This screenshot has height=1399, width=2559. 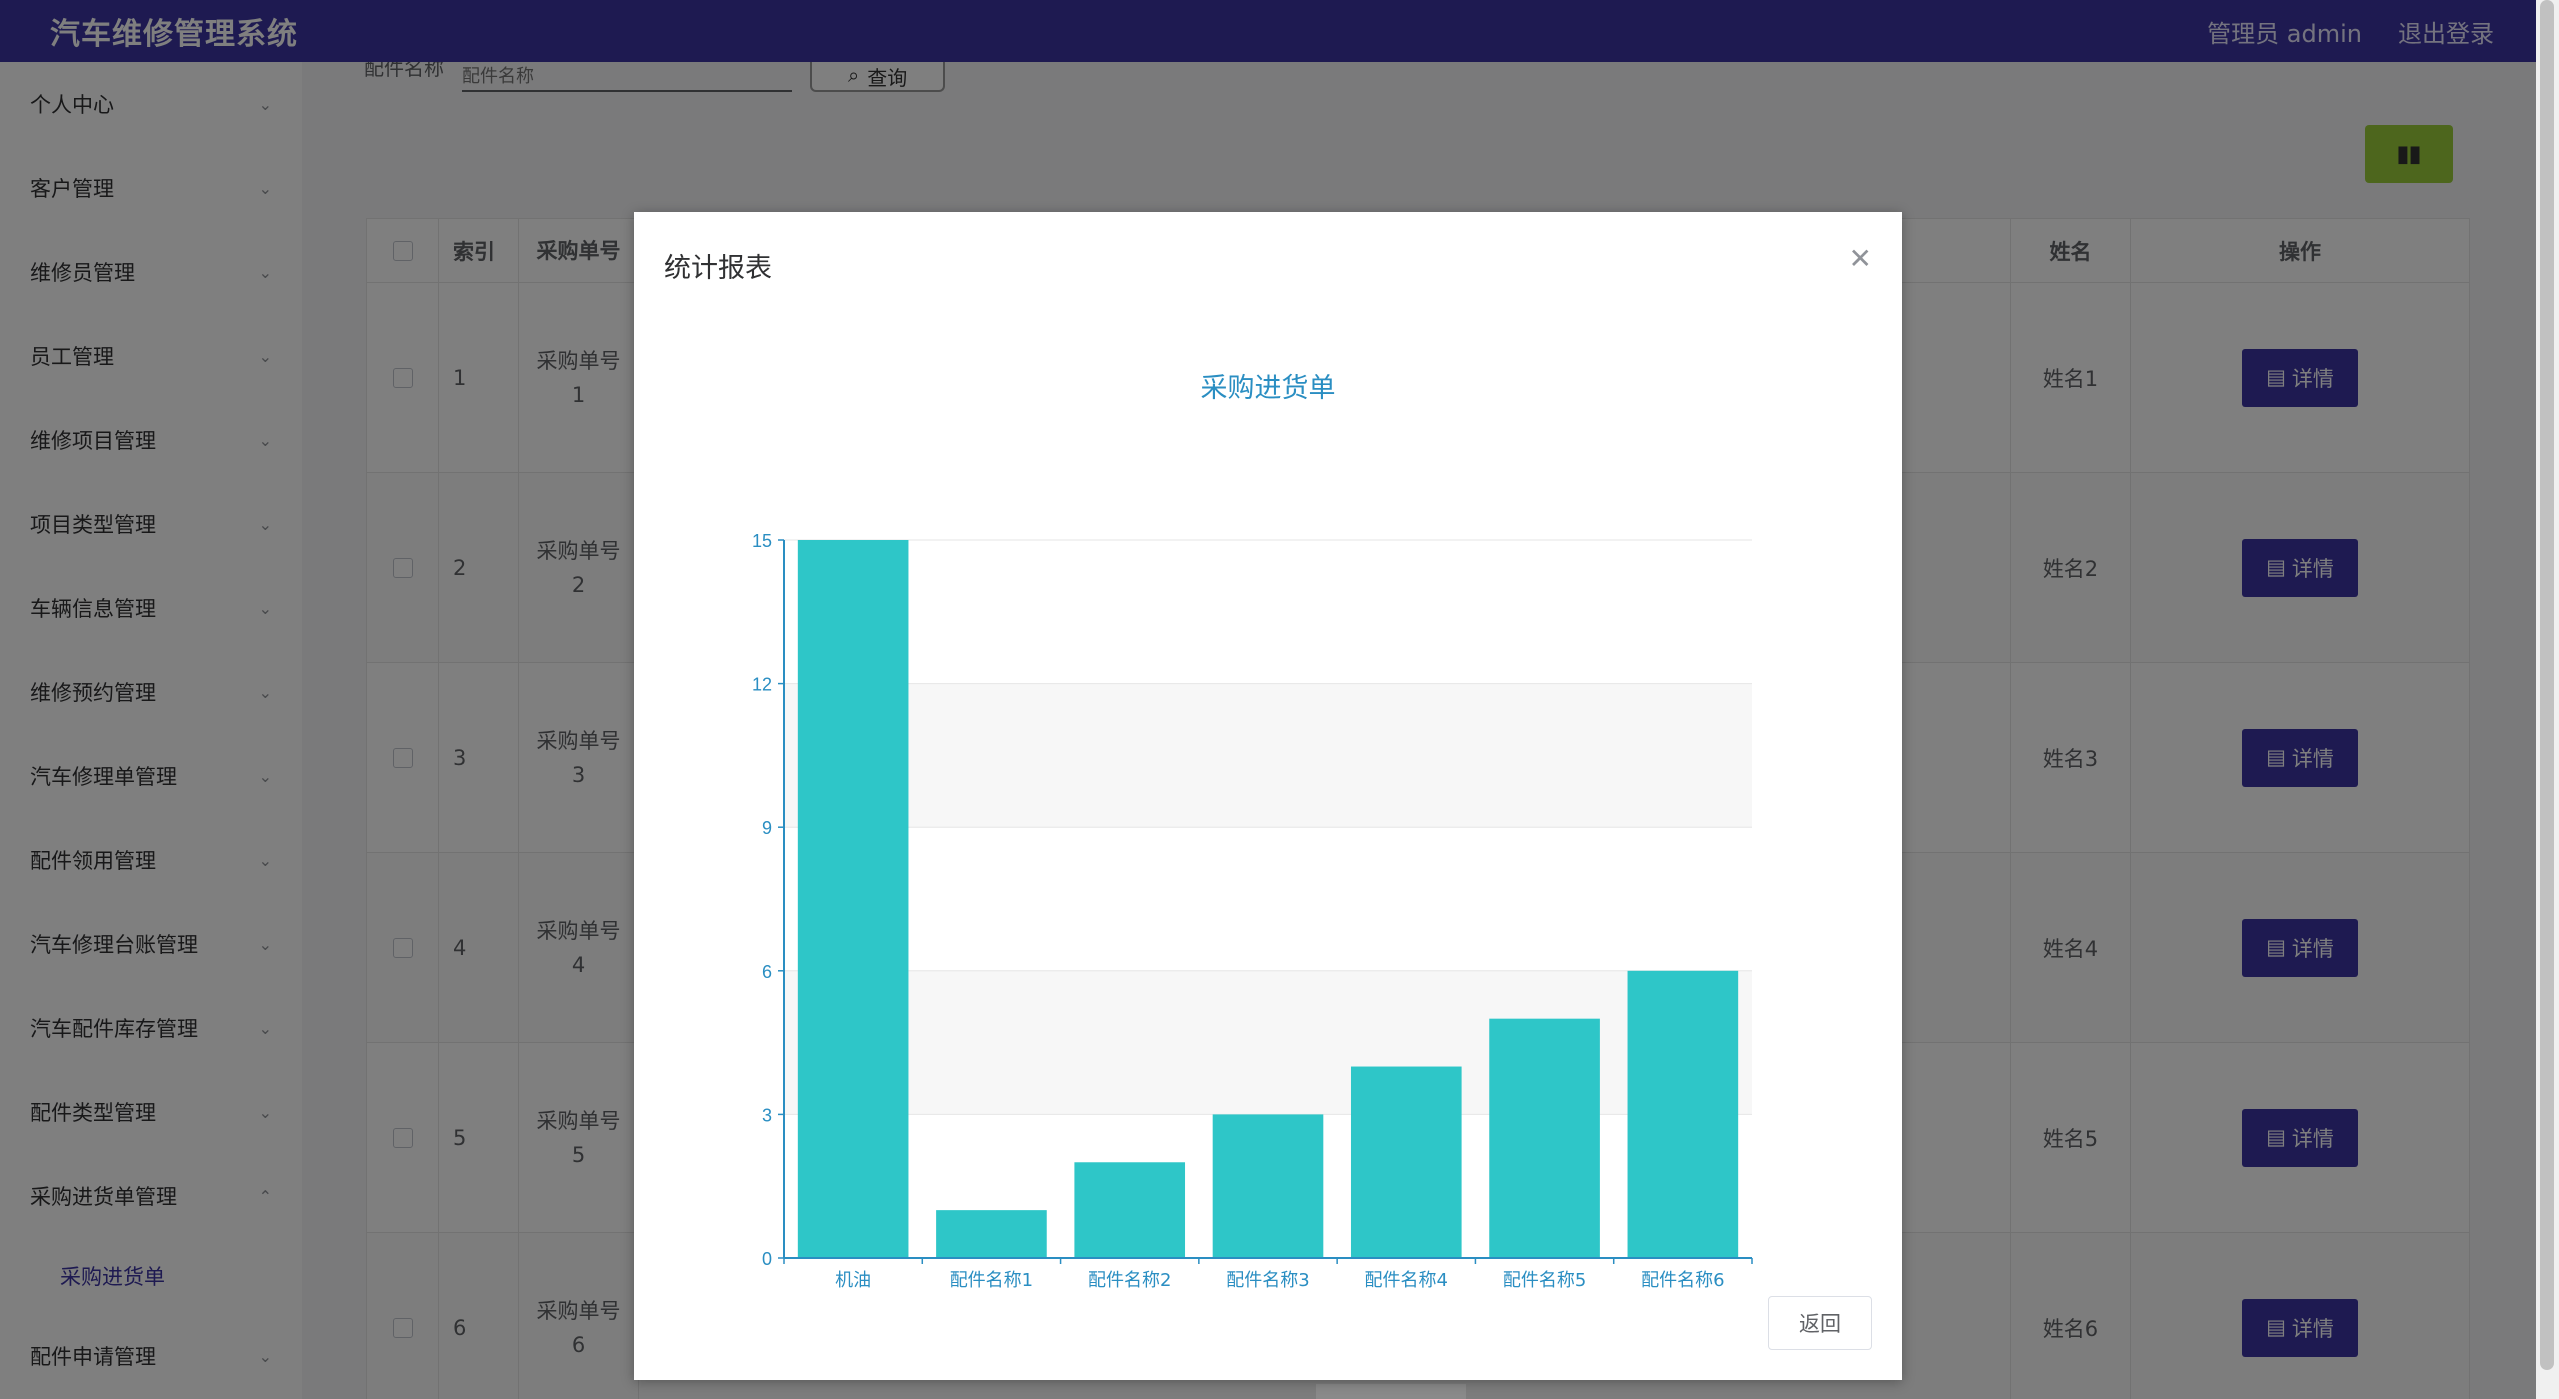 I want to click on y-tick-label: 9, so click(x=767, y=828).